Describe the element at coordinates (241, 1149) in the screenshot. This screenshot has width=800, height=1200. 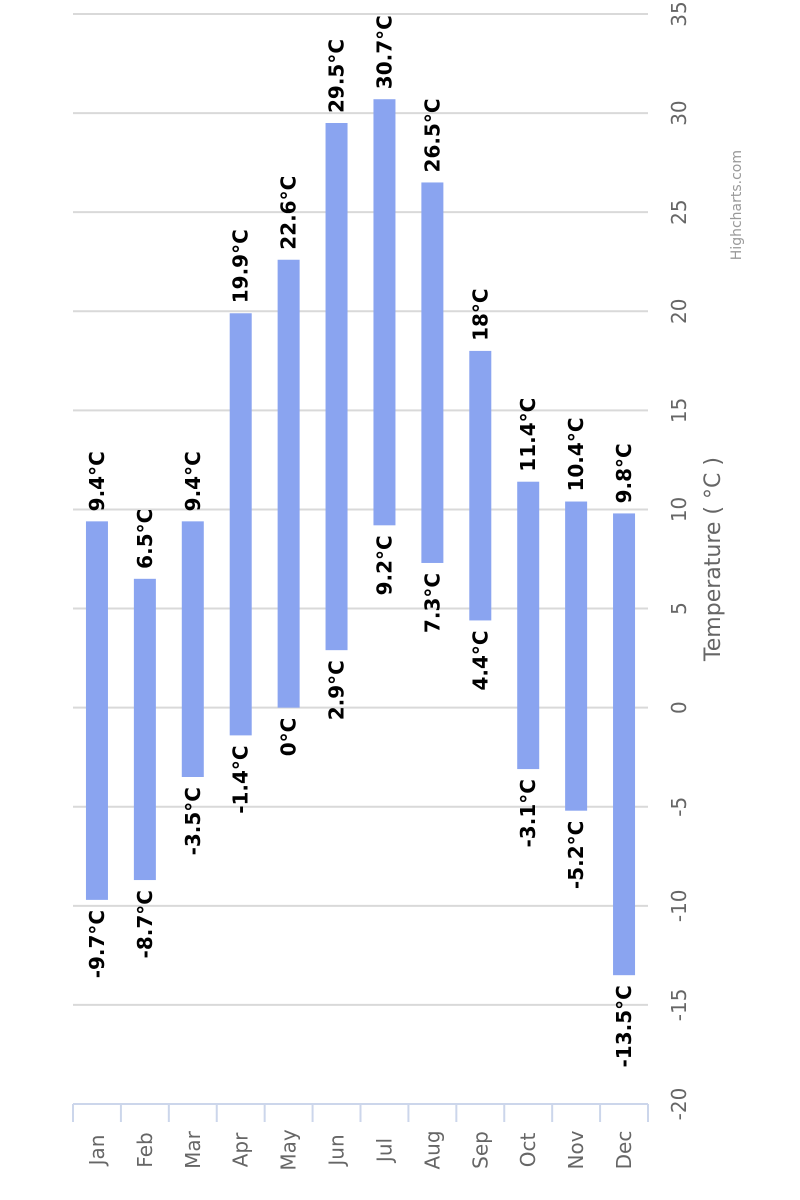
I see `x-tick-label: Apr` at that location.